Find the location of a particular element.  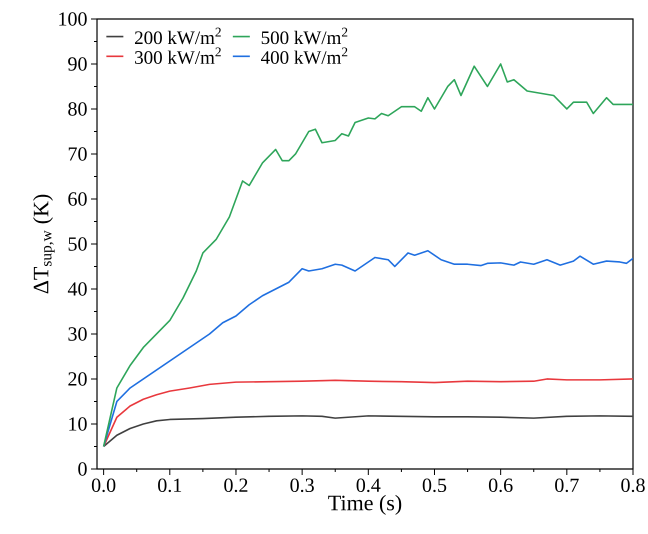

x-tick-label: 0.5 is located at coordinates (434, 485).